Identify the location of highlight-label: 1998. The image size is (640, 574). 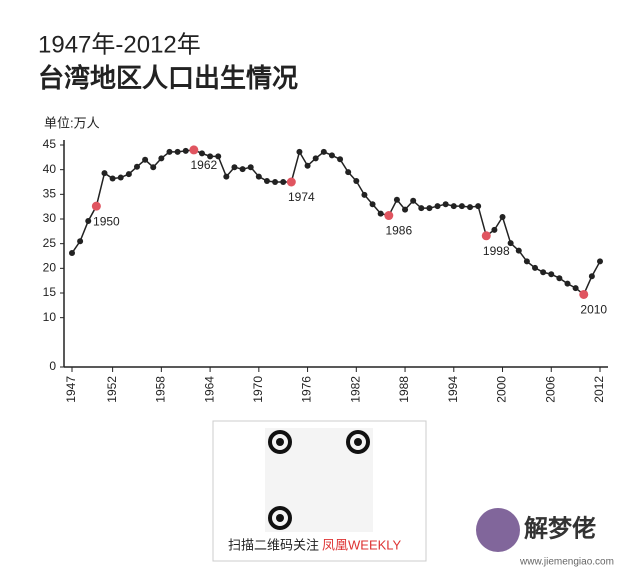
(496, 251).